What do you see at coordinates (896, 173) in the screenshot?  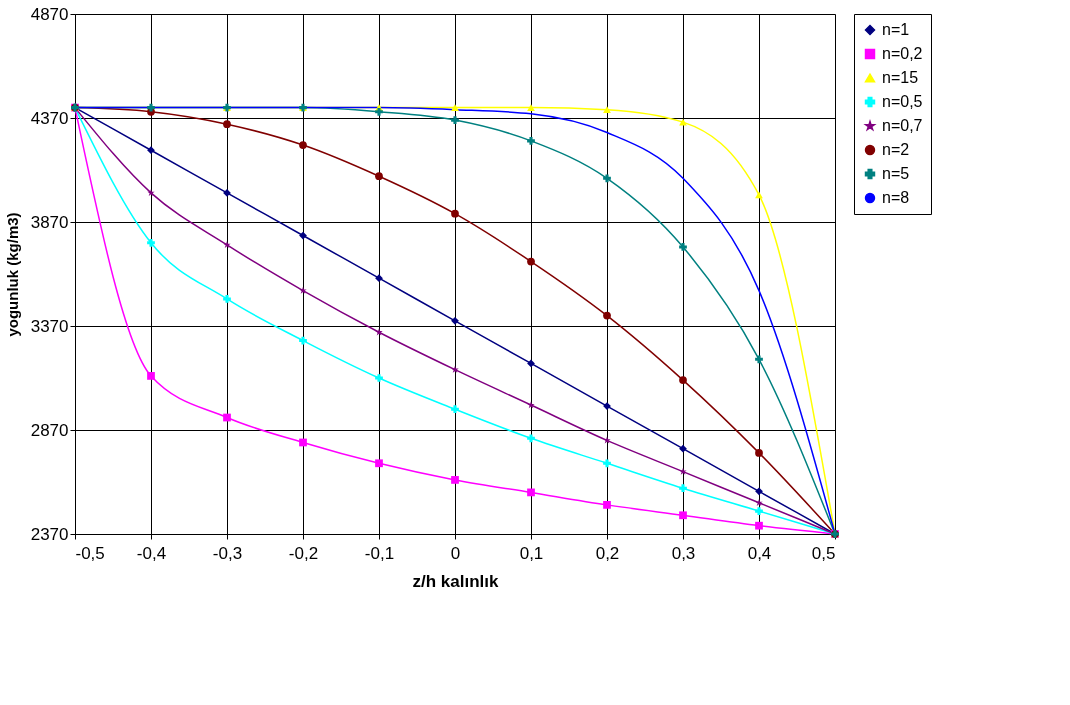 I see `legend-label: n=5` at bounding box center [896, 173].